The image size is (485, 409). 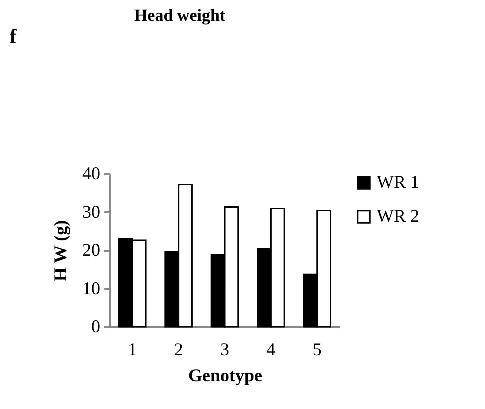 I want to click on x-tick-label: 2, so click(x=179, y=350).